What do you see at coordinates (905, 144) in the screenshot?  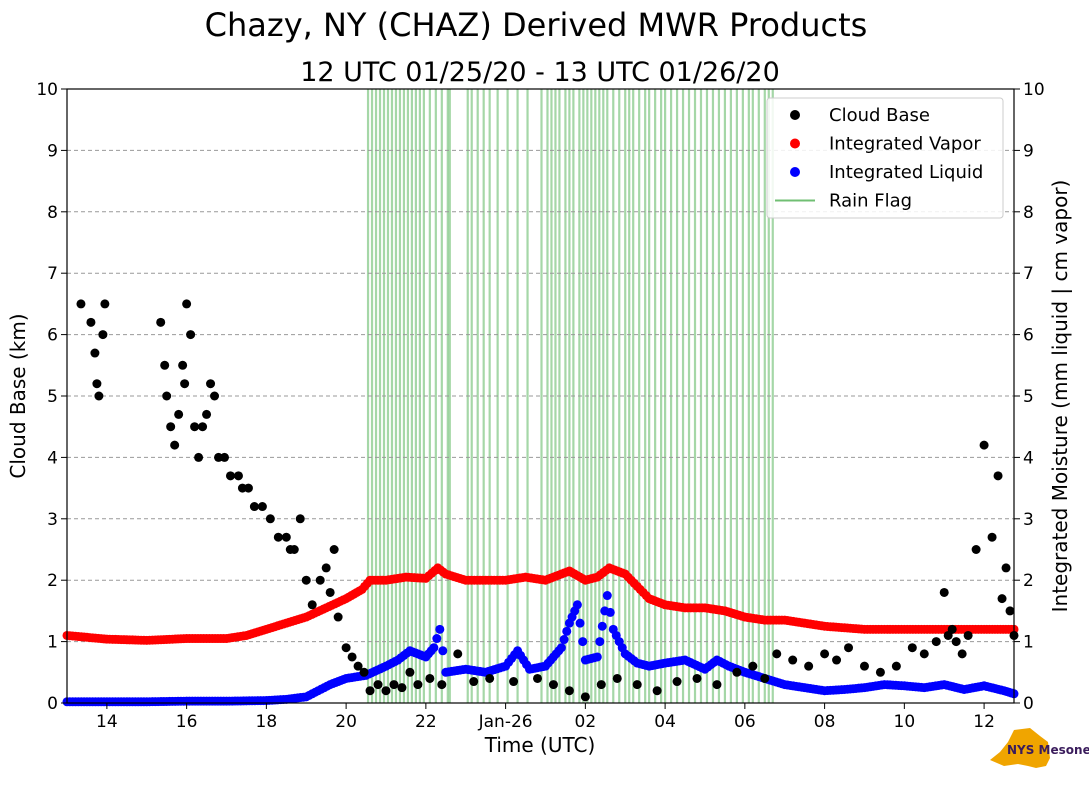 I see `legend-label: Integrated Vapor` at bounding box center [905, 144].